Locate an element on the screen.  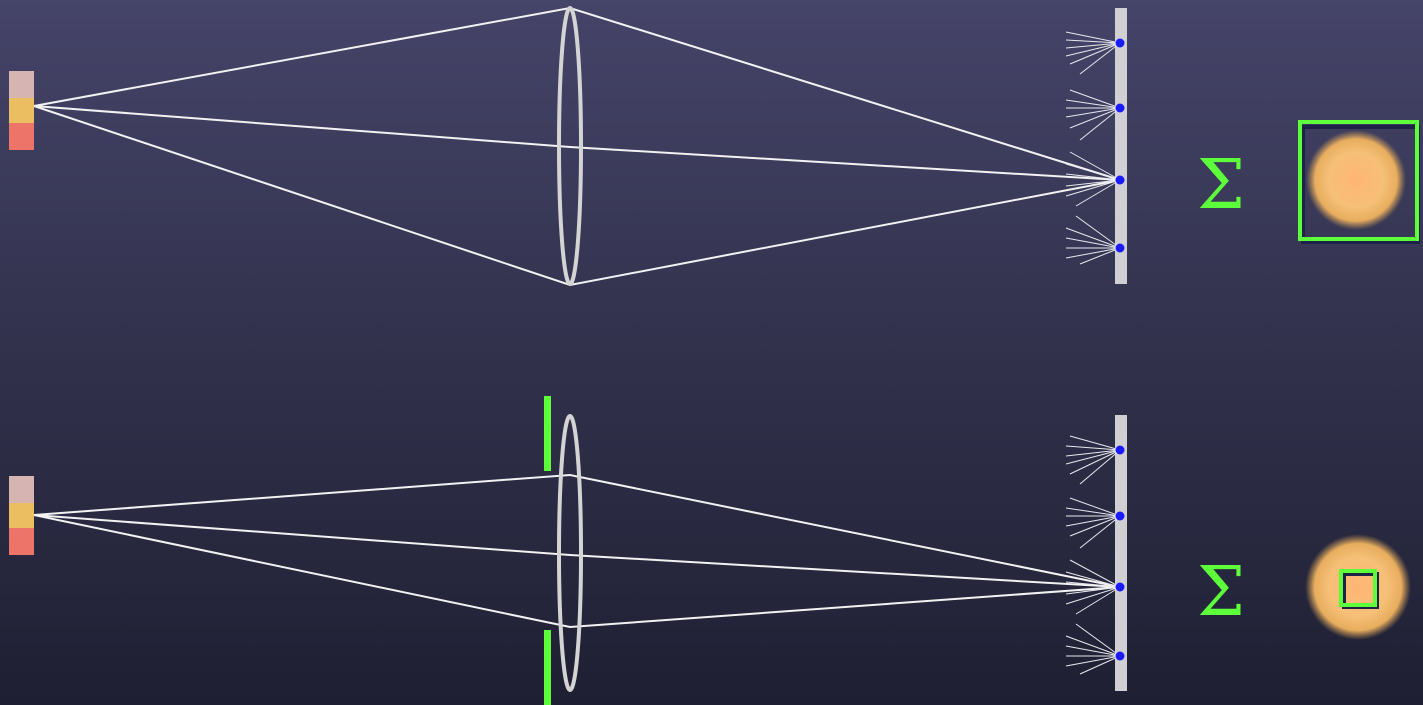
ray-lower is located at coordinates (577, 571).